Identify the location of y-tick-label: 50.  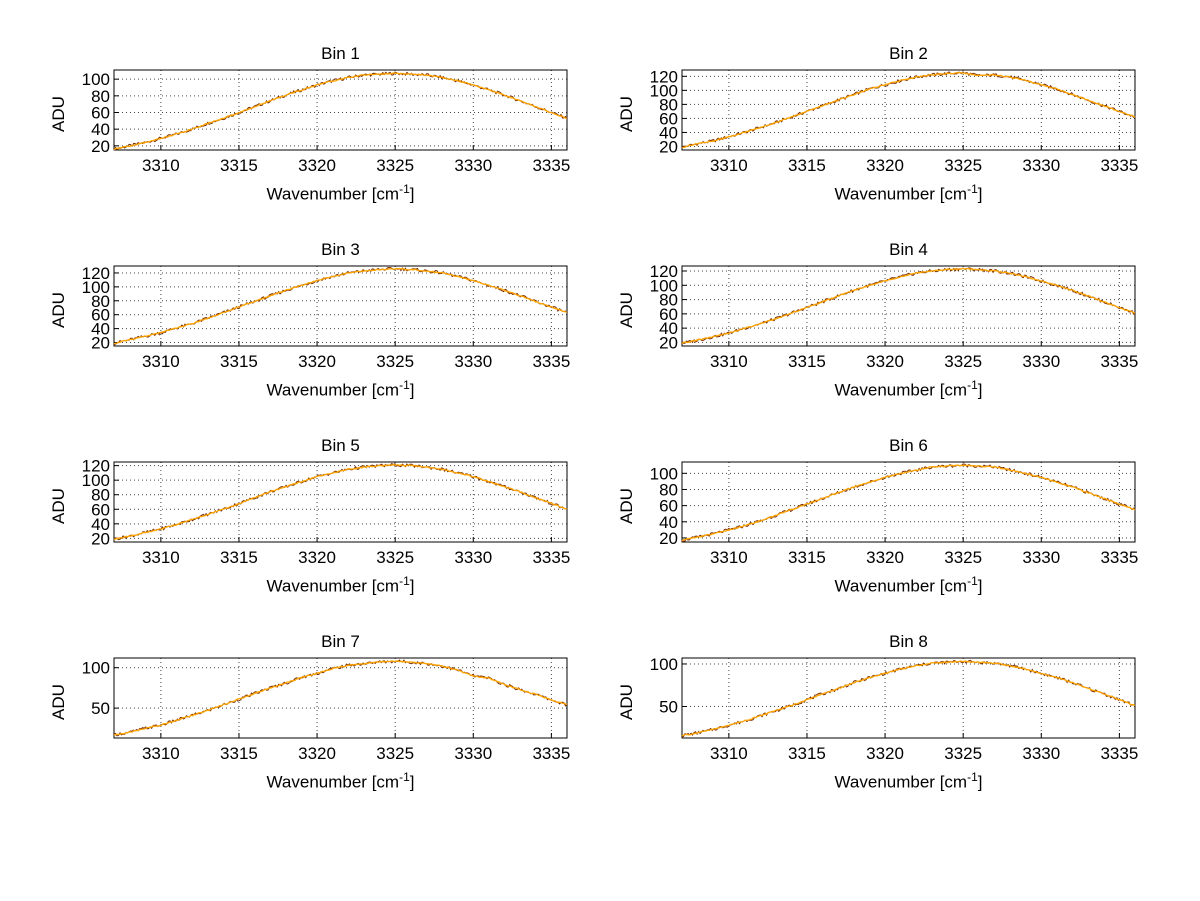
(100, 708).